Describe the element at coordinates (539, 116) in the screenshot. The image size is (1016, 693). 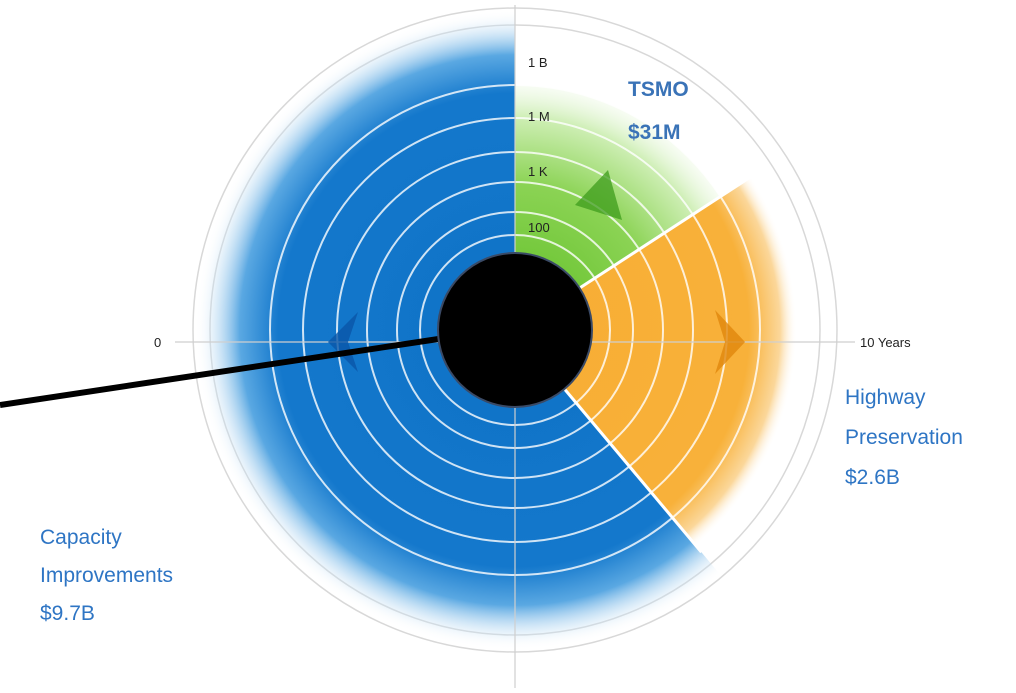
I see `tick-label-1m: 1 M` at that location.